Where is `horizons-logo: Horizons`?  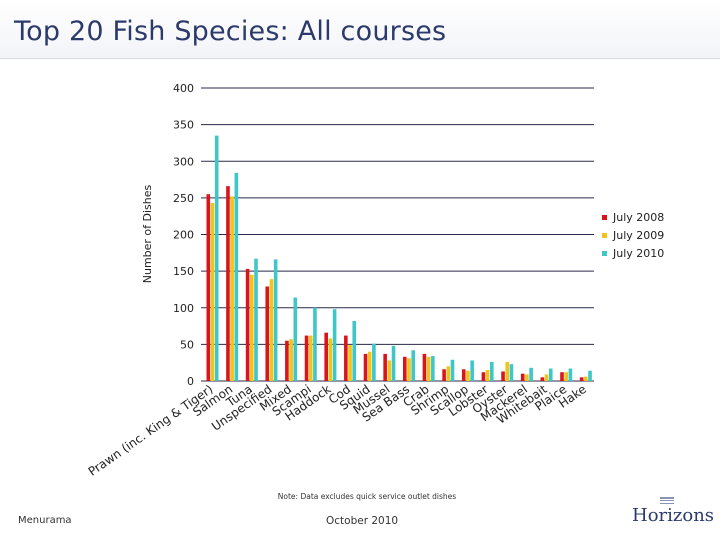
horizons-logo: Horizons is located at coordinates (673, 512).